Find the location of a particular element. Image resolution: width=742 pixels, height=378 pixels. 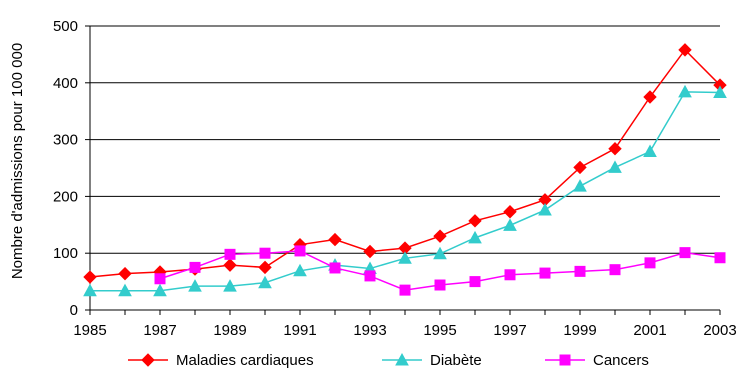

legend: Maladies cardiaques Diabète Cancers is located at coordinates (388, 360).